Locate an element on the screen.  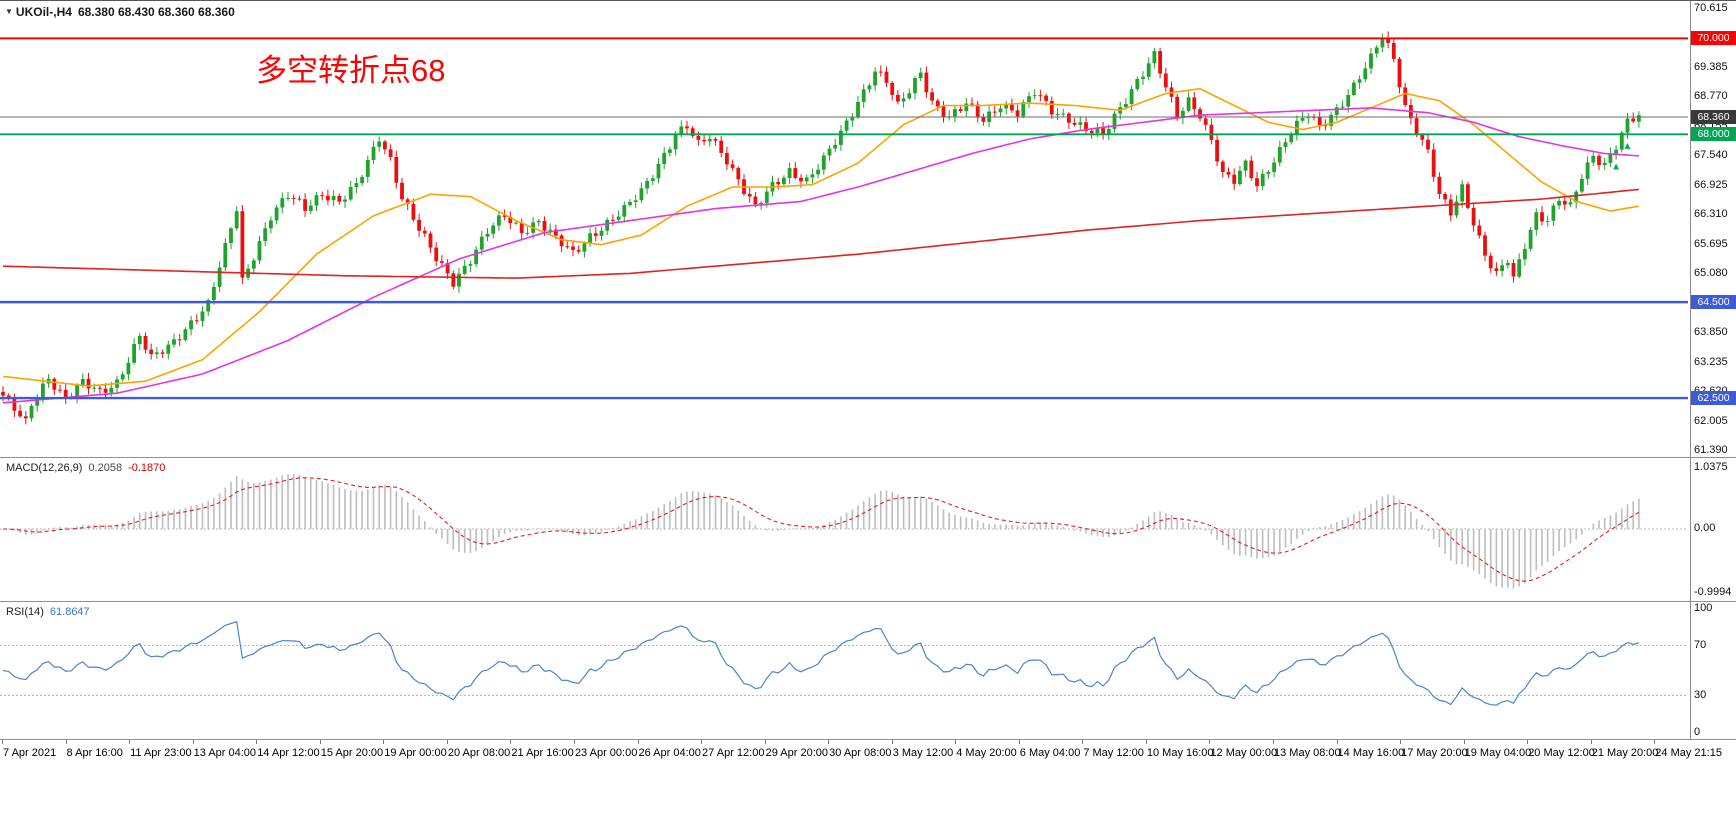
price-level-badge: 68.000 is located at coordinates (1713, 134).